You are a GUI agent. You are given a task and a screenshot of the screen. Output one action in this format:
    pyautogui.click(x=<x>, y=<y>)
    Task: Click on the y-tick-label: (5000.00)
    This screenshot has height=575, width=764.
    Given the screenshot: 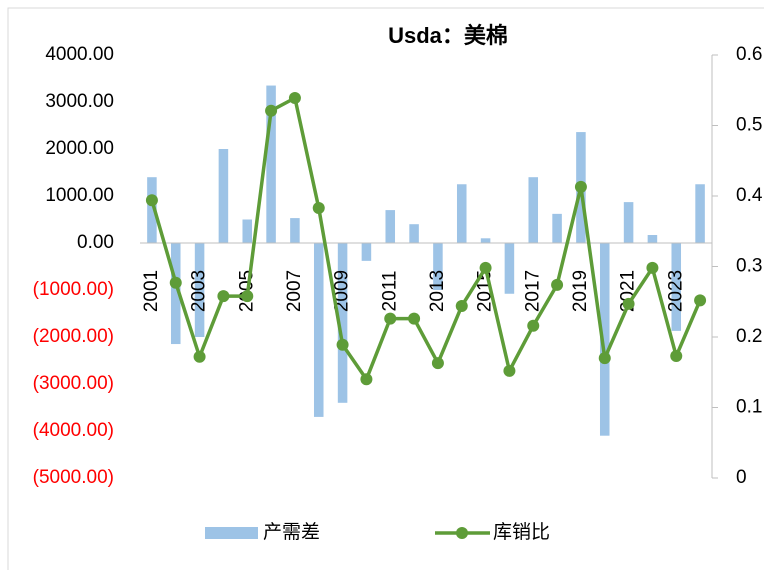 What is the action you would take?
    pyautogui.click(x=73, y=477)
    